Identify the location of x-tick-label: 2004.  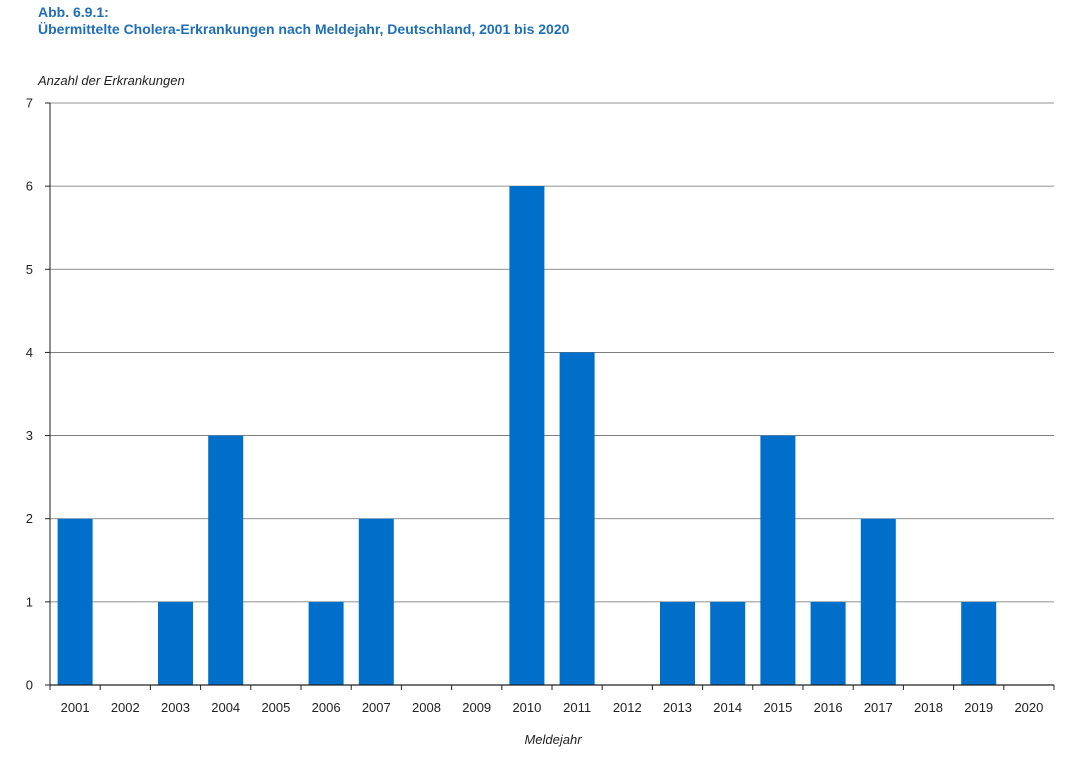
(225, 707).